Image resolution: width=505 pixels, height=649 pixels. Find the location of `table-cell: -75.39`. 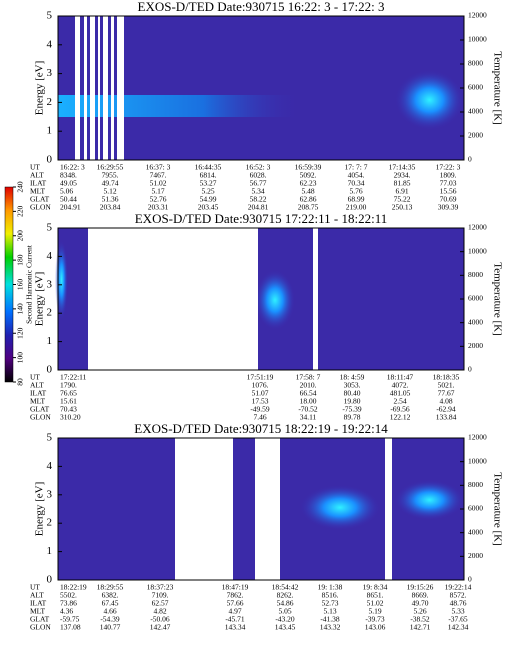

table-cell: -75.39 is located at coordinates (352, 409).